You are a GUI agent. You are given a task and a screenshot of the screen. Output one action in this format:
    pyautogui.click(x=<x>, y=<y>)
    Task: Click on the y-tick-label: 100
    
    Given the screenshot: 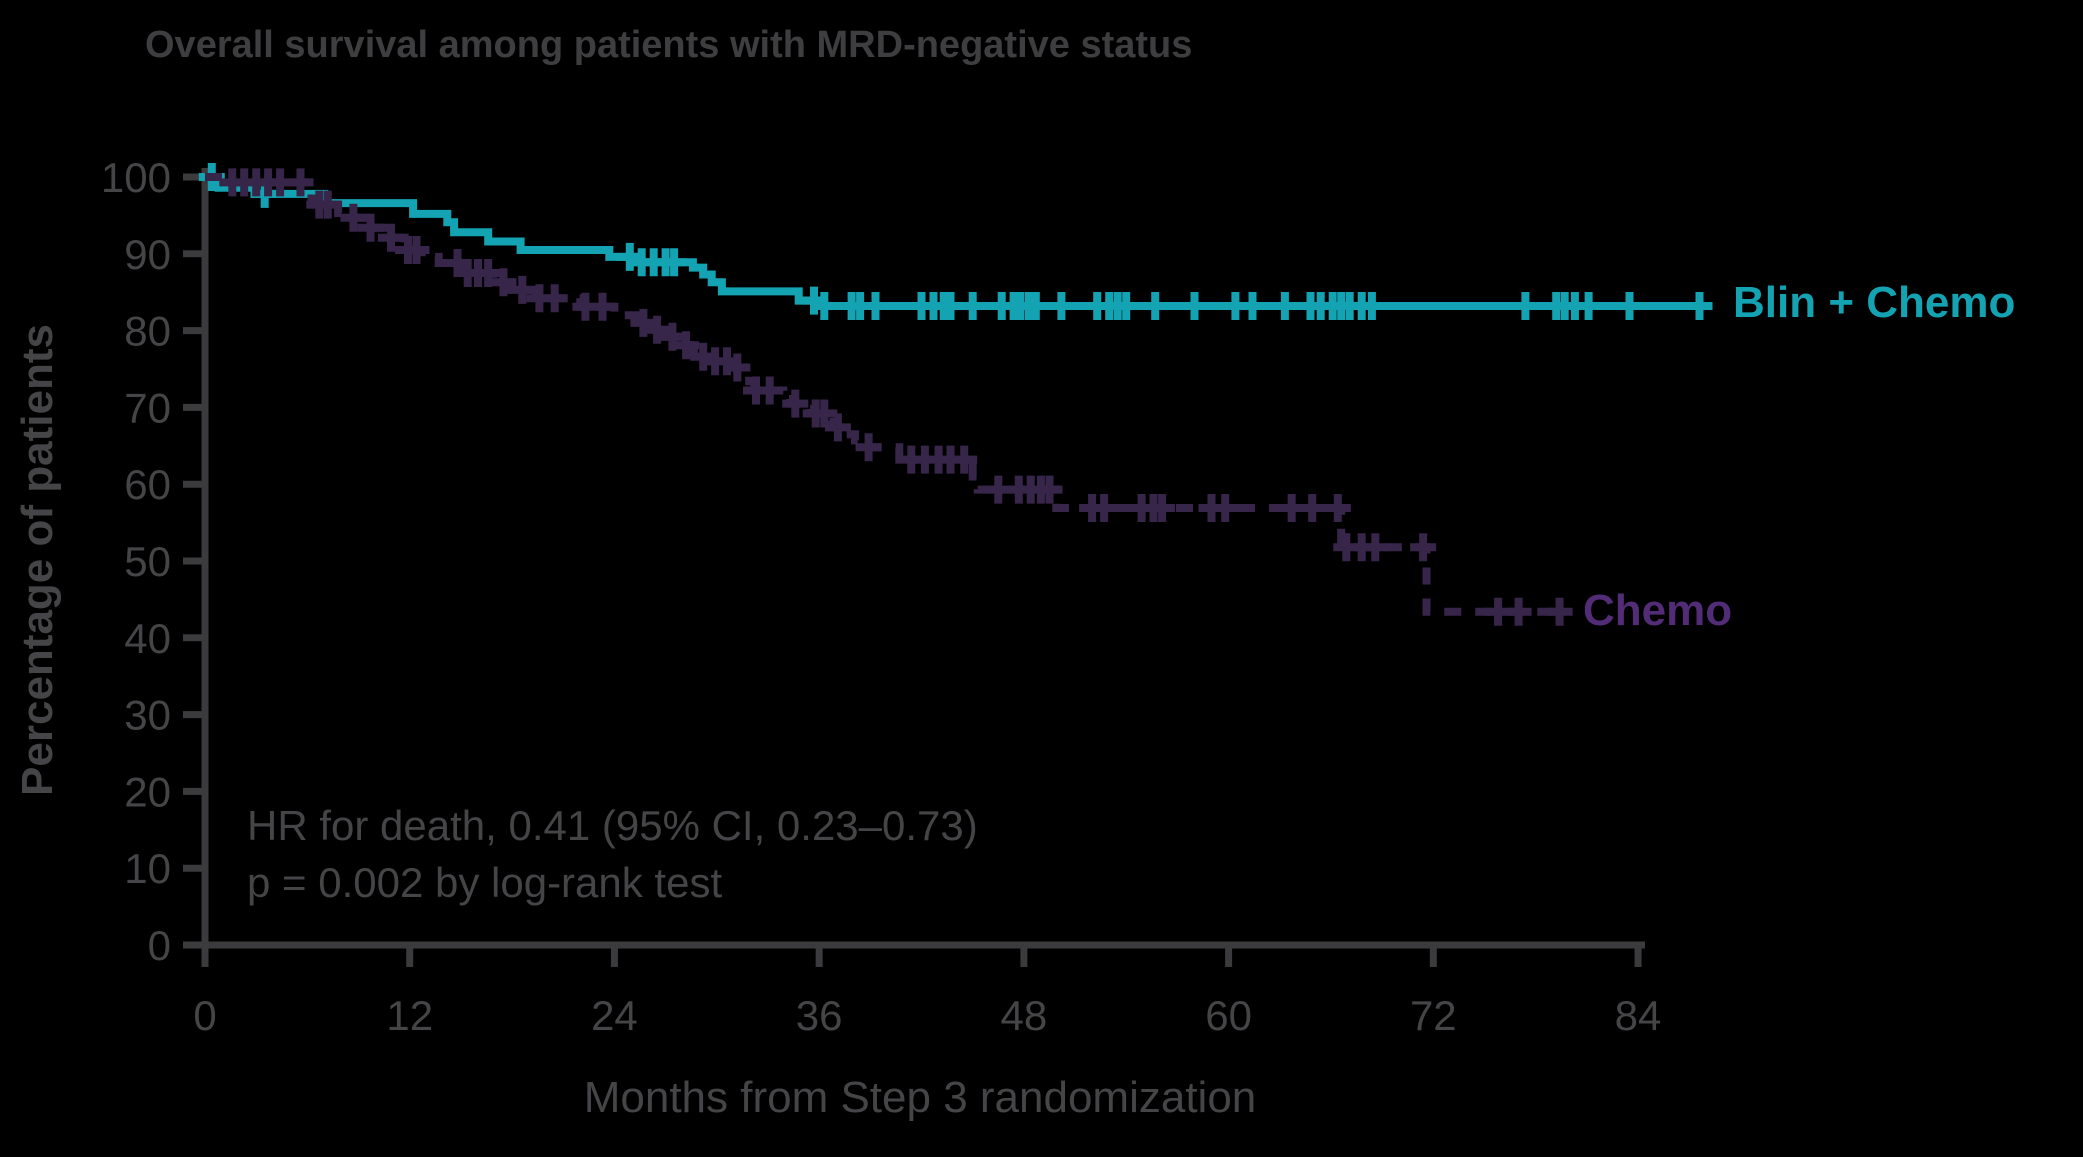 What is the action you would take?
    pyautogui.click(x=136, y=177)
    